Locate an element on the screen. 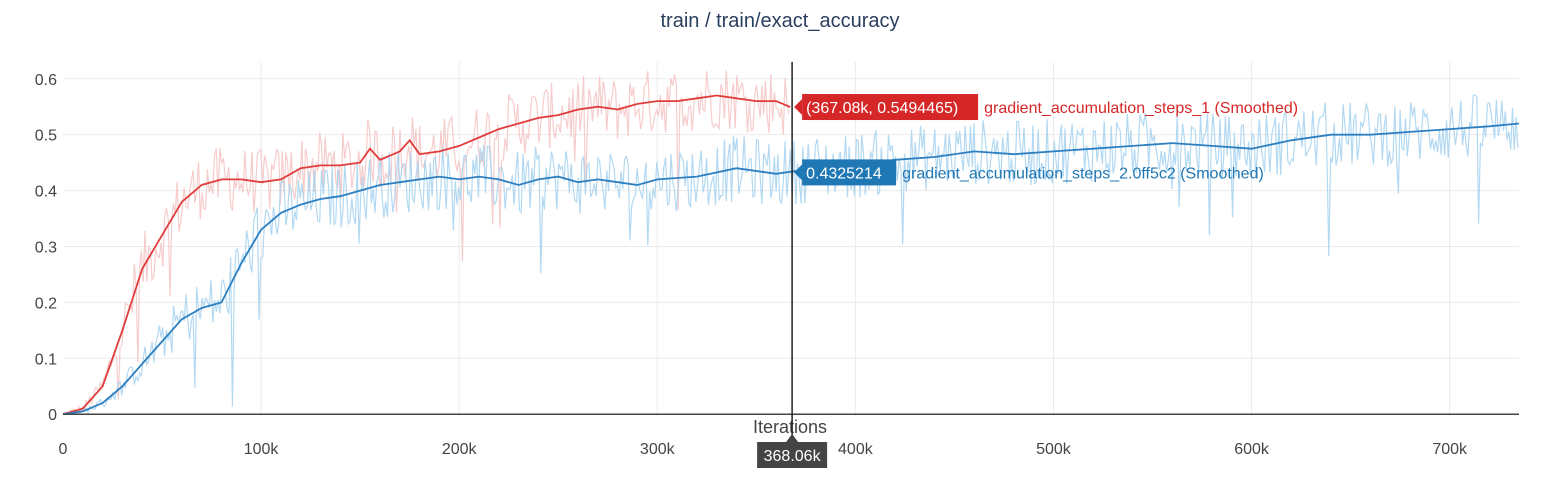  hover-x-label-pointer is located at coordinates (792, 438).